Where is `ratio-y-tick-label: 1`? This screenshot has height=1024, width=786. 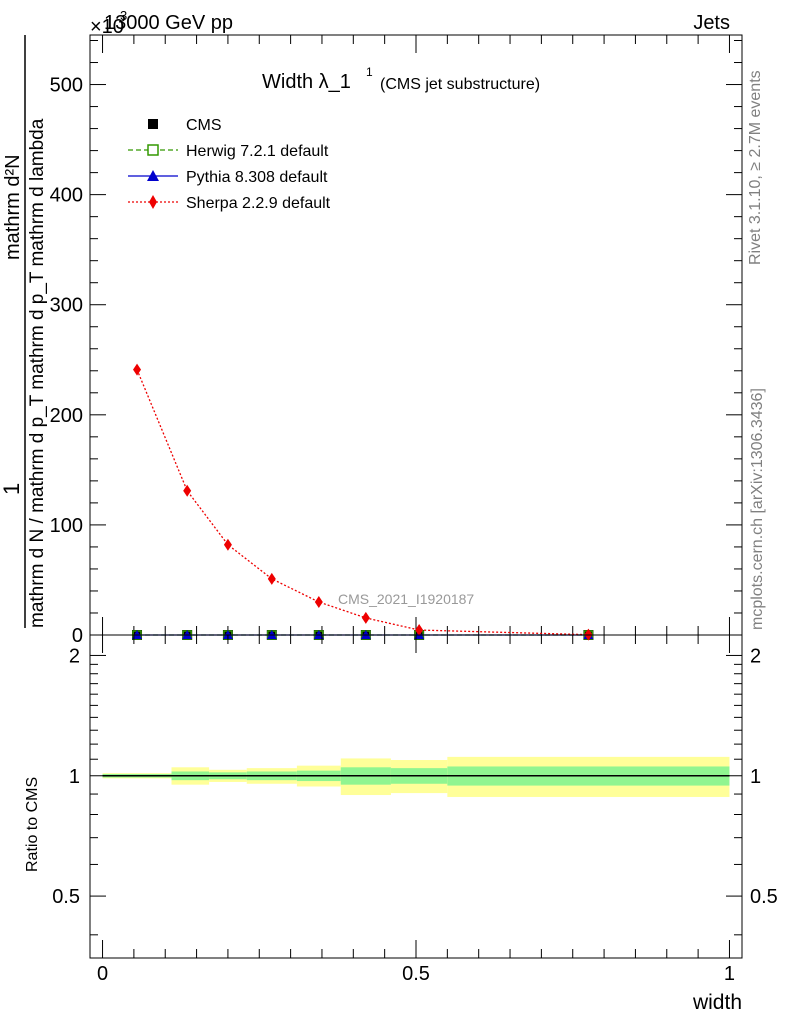 ratio-y-tick-label: 1 is located at coordinates (74, 777).